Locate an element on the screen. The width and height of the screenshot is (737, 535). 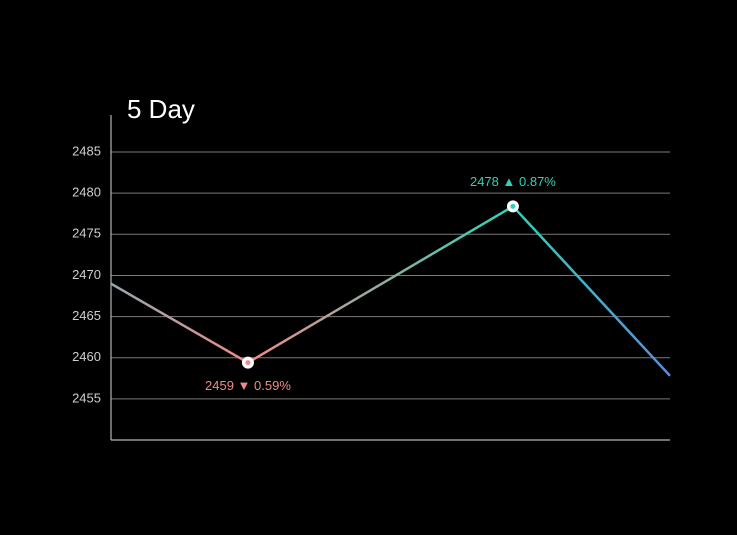
y-tick-label: 2460 is located at coordinates (86, 356).